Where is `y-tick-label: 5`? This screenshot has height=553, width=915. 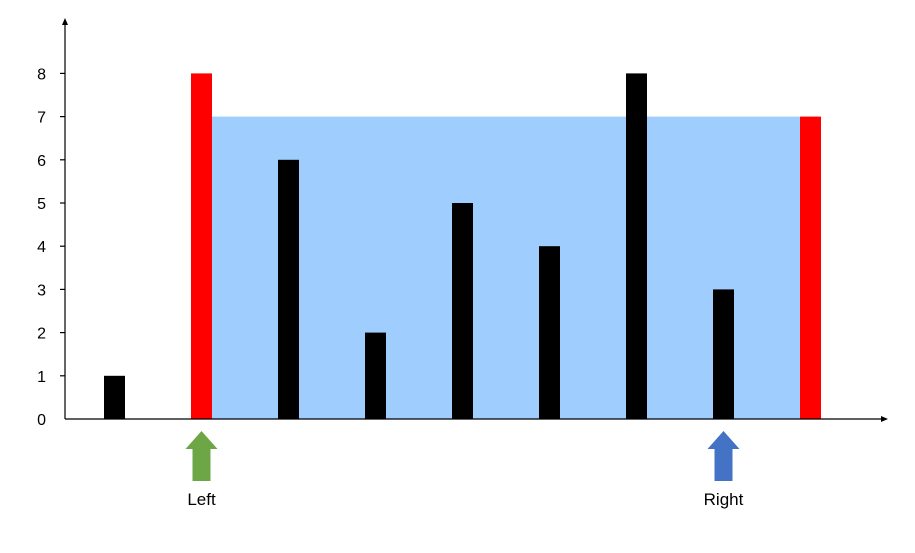 y-tick-label: 5 is located at coordinates (41, 204).